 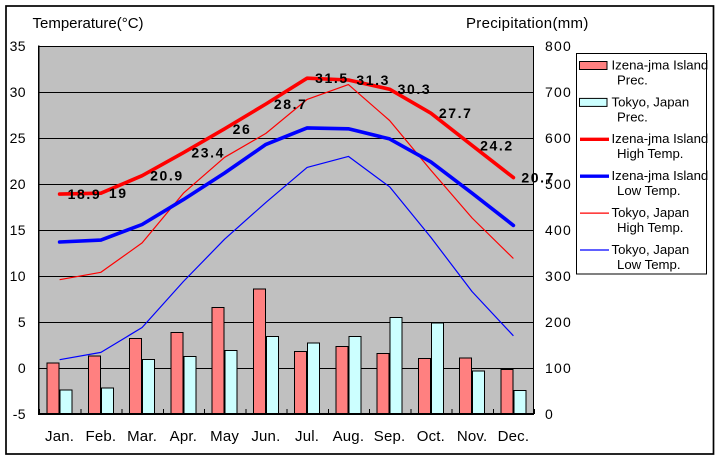 I want to click on svg-text: -5, so click(x=19, y=414).